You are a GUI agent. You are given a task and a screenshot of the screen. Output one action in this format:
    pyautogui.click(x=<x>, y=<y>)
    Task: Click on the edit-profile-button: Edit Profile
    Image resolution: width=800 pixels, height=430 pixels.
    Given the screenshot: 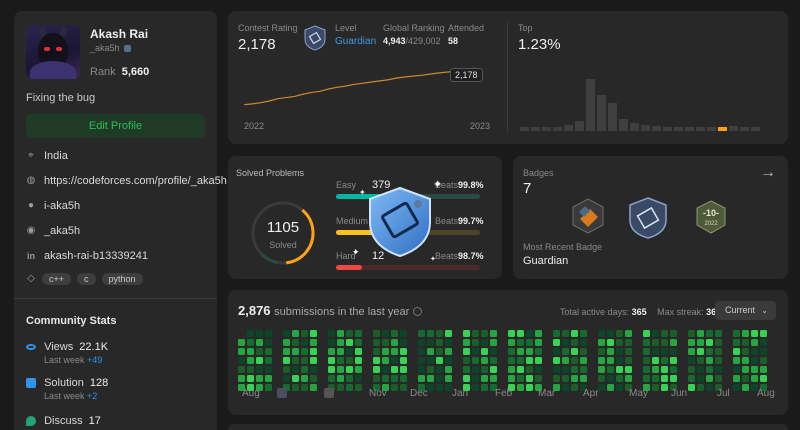 What is the action you would take?
    pyautogui.click(x=115, y=126)
    